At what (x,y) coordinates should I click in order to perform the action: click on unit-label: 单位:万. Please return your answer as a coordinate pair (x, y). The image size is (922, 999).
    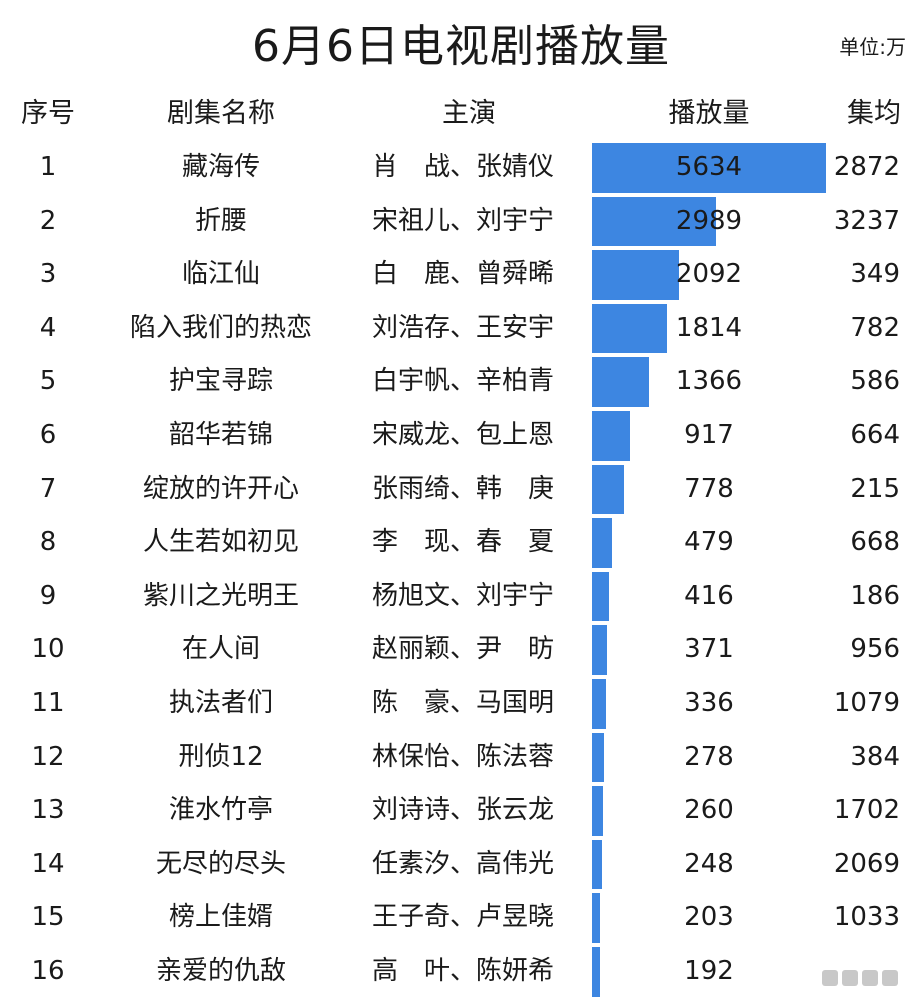
    Looking at the image, I should click on (872, 47).